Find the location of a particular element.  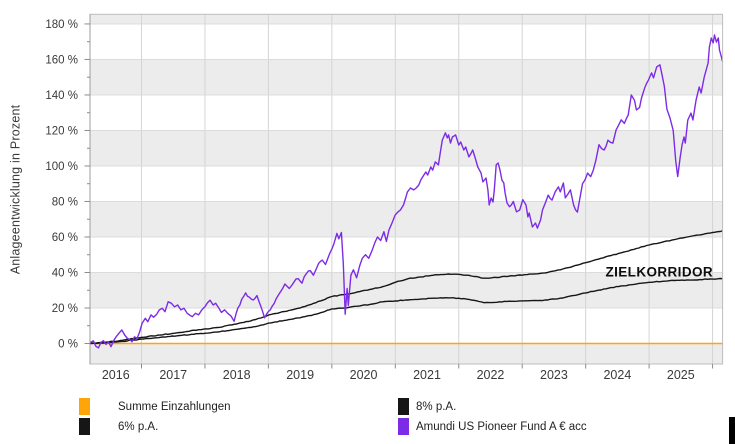

legend-item-6-percent: 6% p.A. is located at coordinates (118, 426).